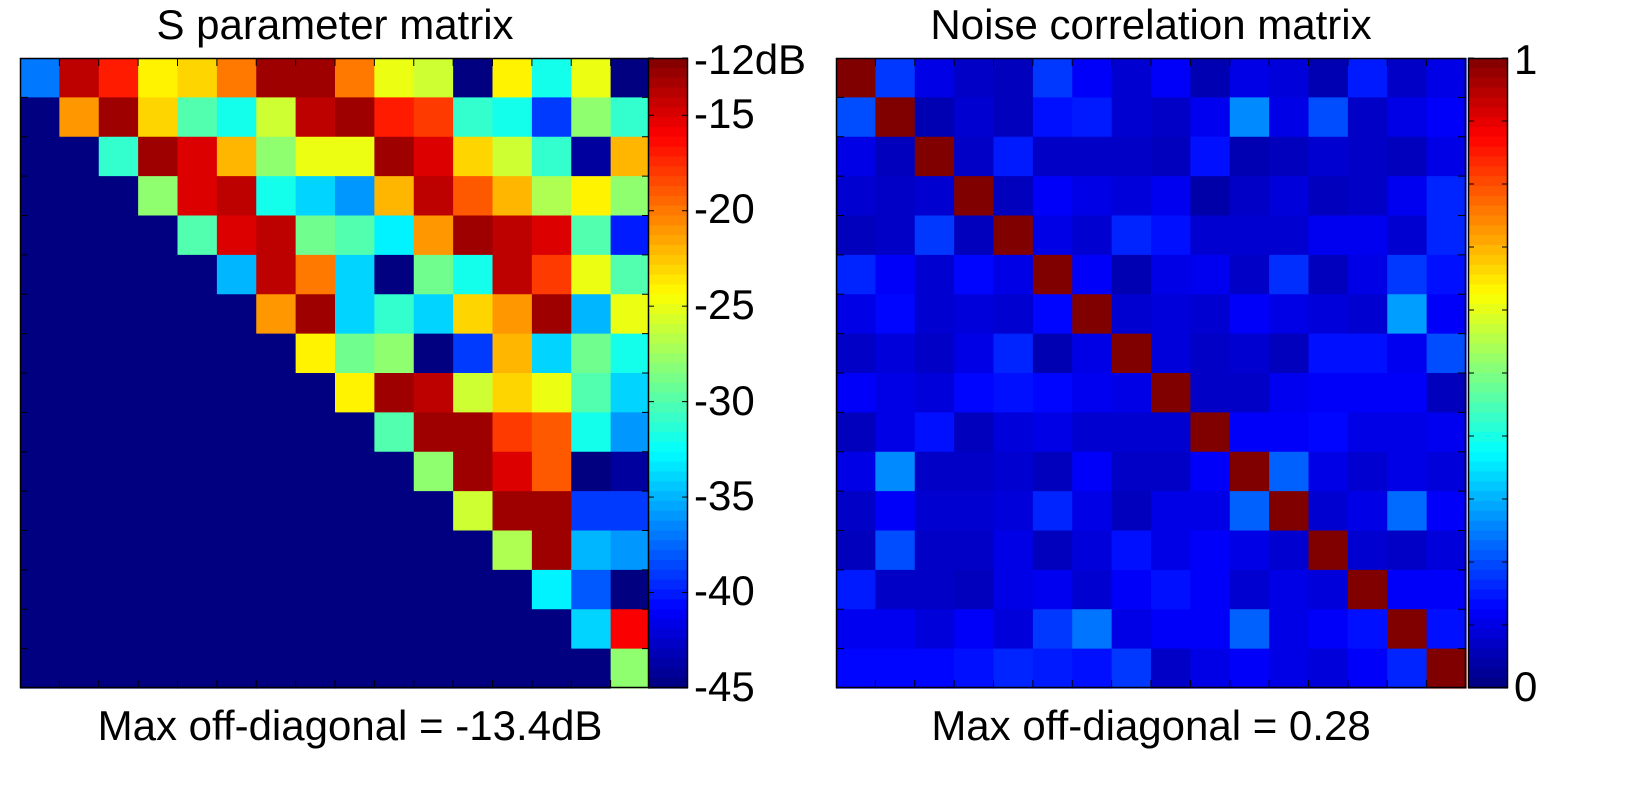  What do you see at coordinates (1151, 24) in the screenshot?
I see `noise-correlation-title: Noise correlation matrix` at bounding box center [1151, 24].